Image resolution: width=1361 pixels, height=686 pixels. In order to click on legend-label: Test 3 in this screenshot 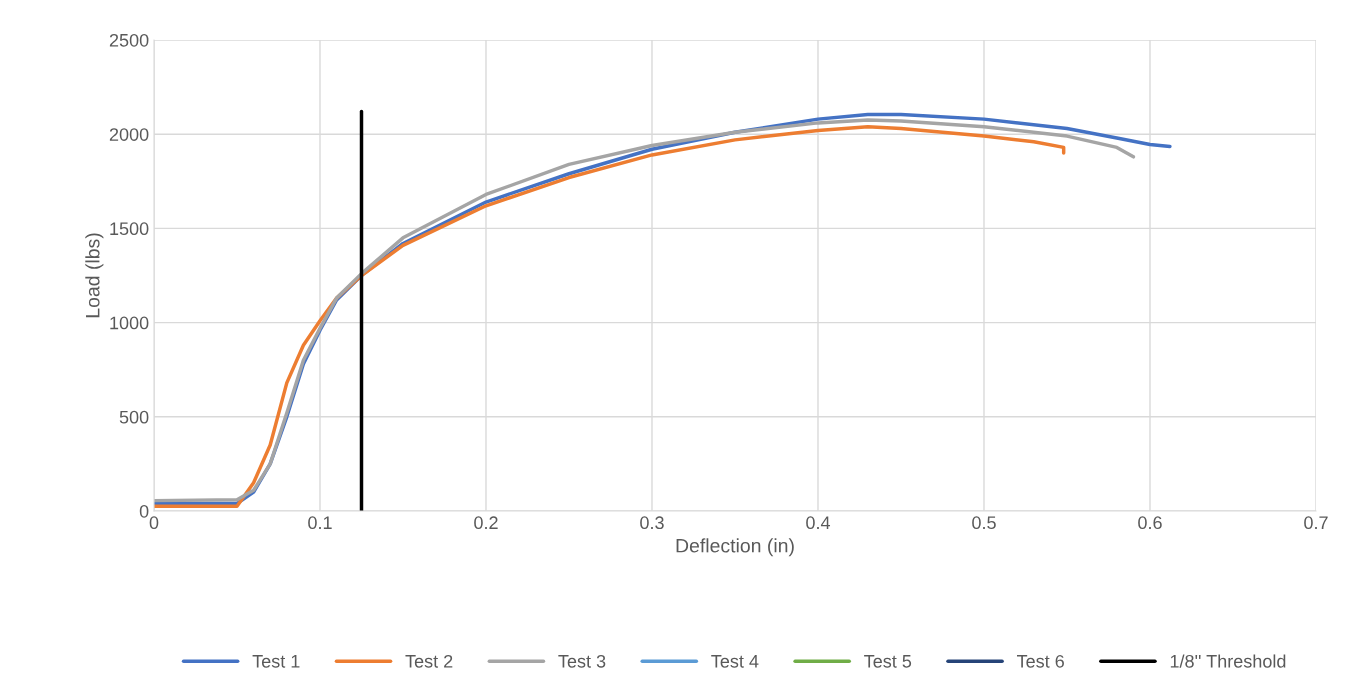, I will do `click(582, 661)`.